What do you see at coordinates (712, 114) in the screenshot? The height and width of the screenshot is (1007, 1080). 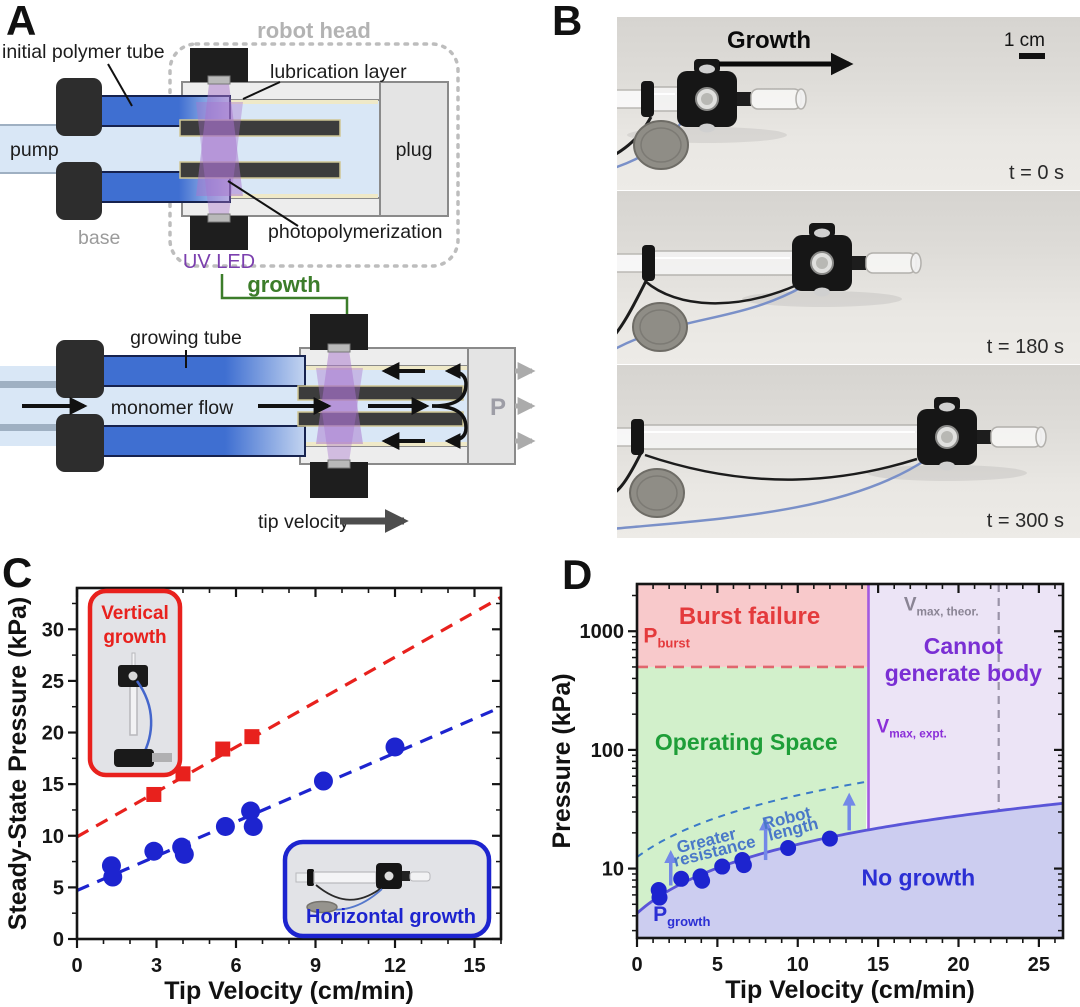 I see `robot-photo-t0` at bounding box center [712, 114].